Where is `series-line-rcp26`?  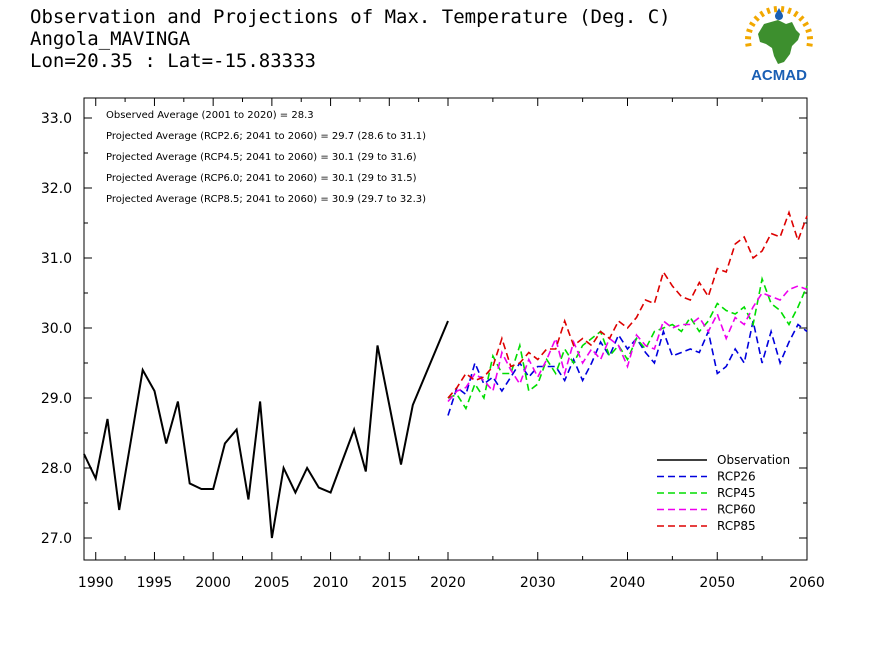
series-line-rcp26 is located at coordinates (627, 368).